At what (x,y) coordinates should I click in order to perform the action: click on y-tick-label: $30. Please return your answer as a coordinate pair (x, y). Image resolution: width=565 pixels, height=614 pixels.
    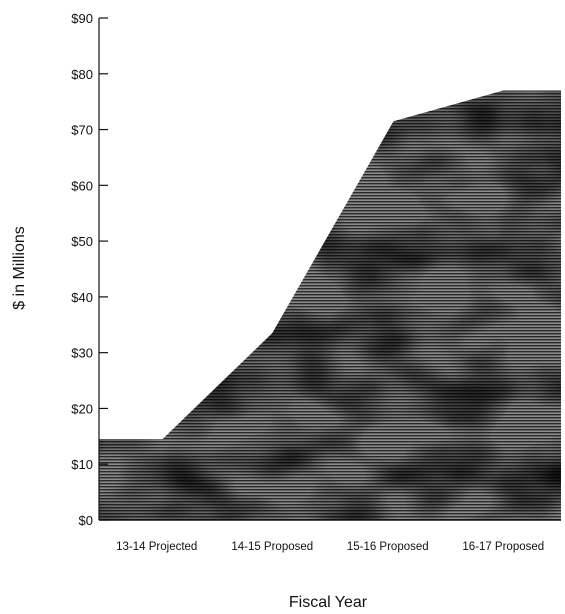
    Looking at the image, I should click on (82, 353).